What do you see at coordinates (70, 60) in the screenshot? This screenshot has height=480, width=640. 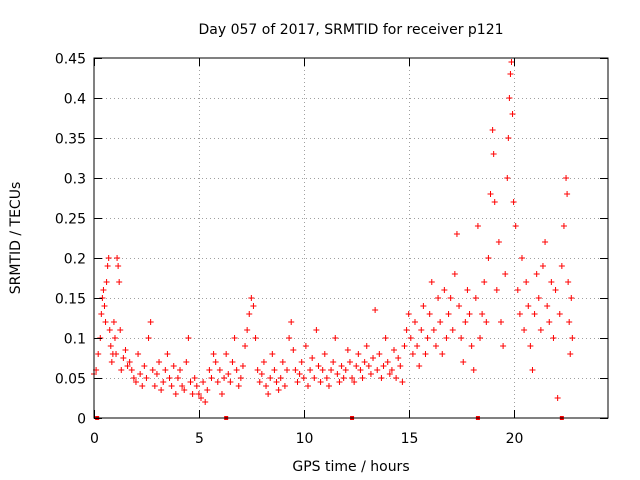 I see `y-tick-label: 0.45` at bounding box center [70, 60].